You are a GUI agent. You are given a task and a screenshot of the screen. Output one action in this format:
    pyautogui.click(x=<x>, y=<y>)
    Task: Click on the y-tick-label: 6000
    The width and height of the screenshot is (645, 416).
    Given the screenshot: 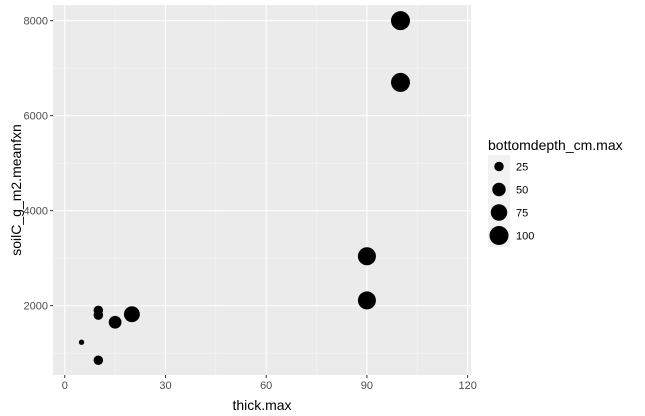 What is the action you would take?
    pyautogui.click(x=36, y=117)
    